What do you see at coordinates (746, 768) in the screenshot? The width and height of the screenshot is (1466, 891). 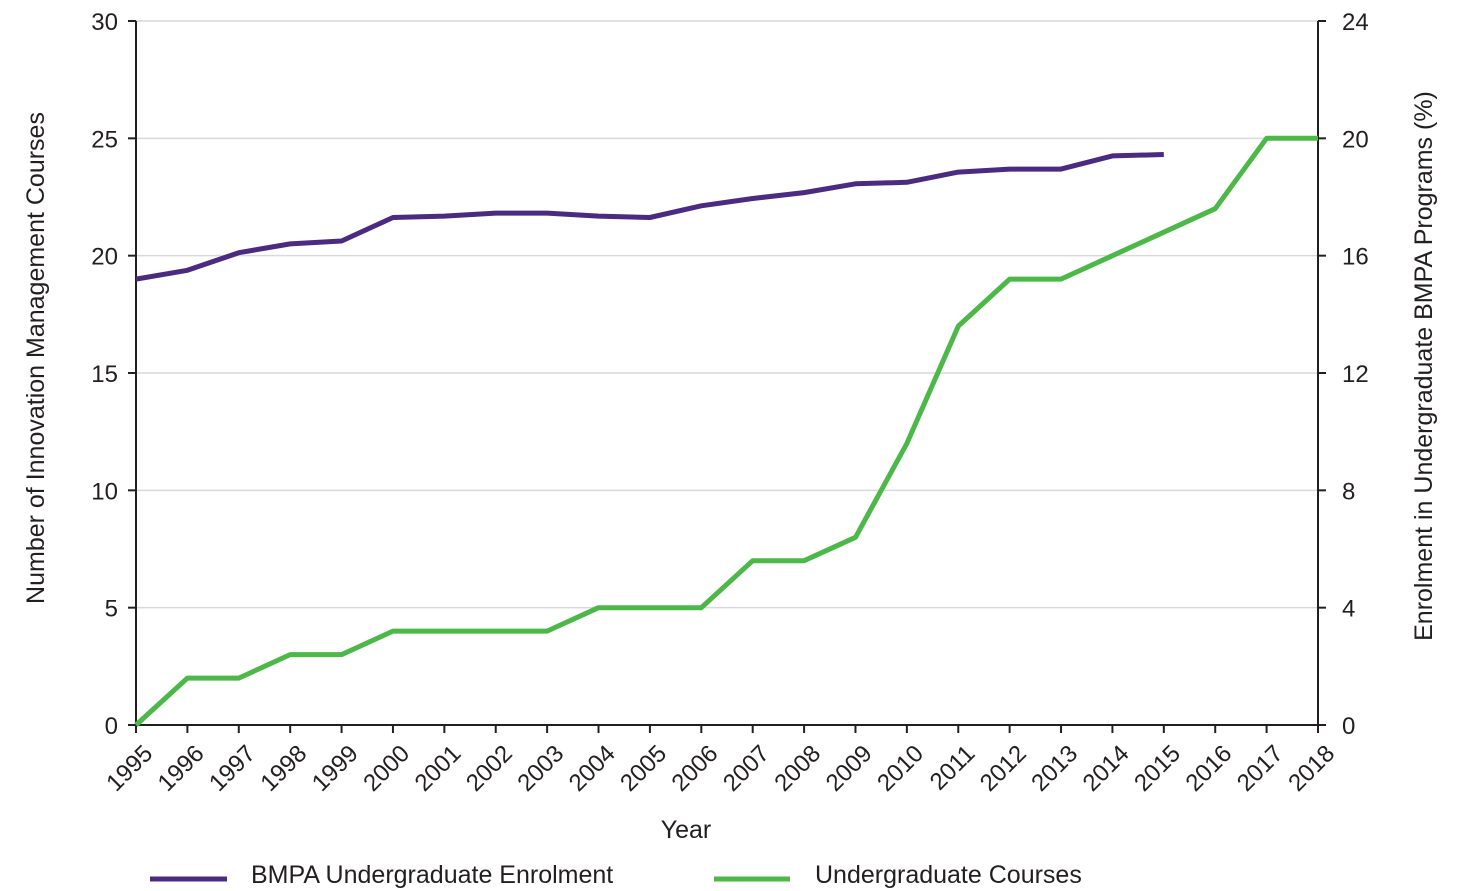 I see `x-tick-label: 2007` at bounding box center [746, 768].